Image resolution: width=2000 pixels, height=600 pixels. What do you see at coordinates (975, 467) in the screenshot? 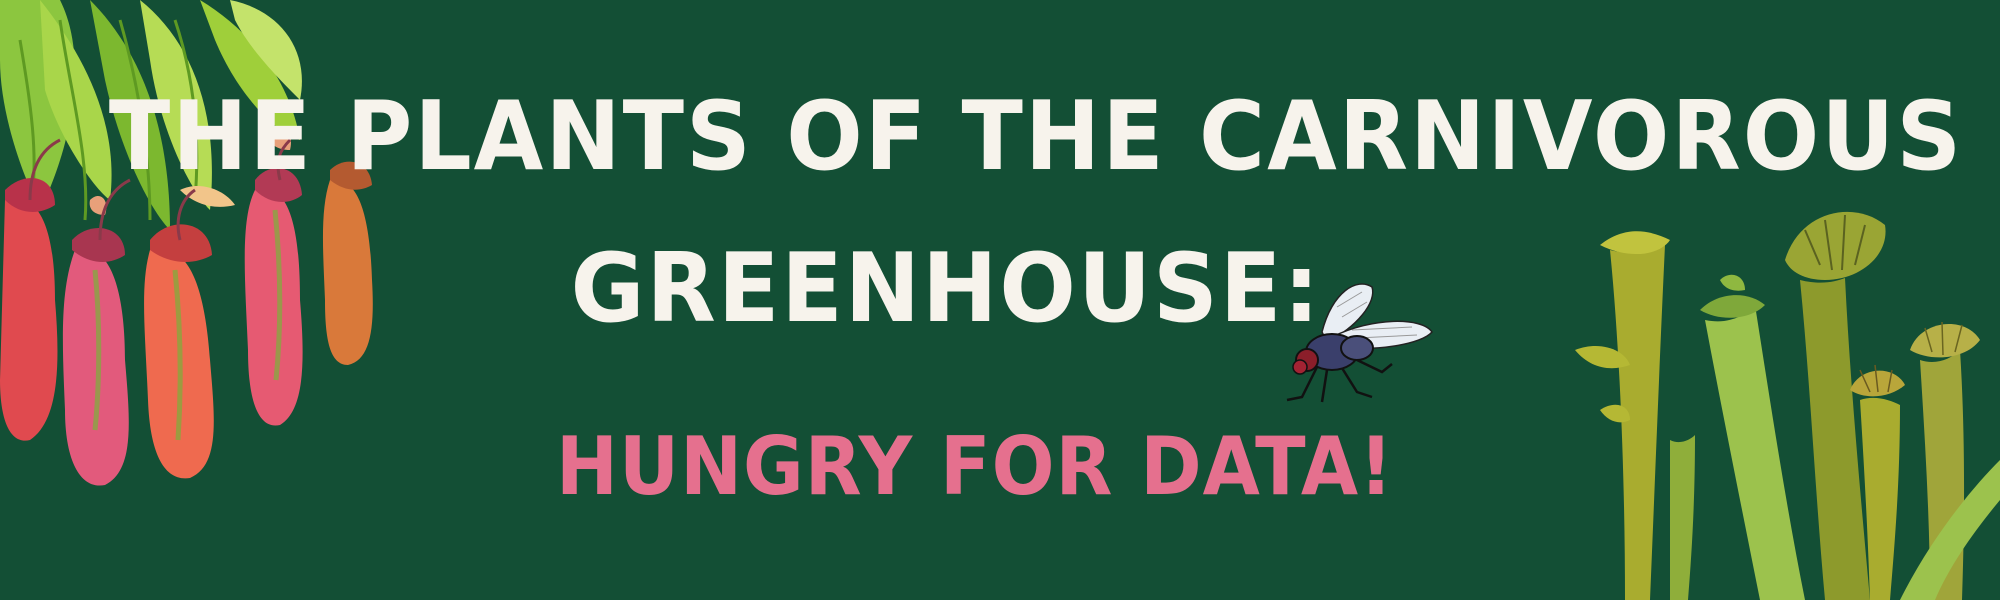
I see `banner-subtitle: HUNGRY FOR DATA!` at bounding box center [975, 467].